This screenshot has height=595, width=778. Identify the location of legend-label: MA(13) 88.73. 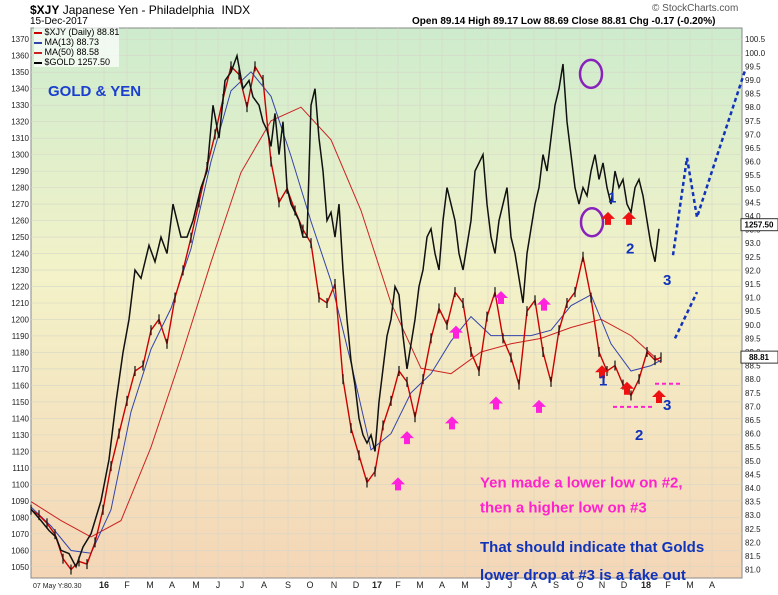
(72, 42).